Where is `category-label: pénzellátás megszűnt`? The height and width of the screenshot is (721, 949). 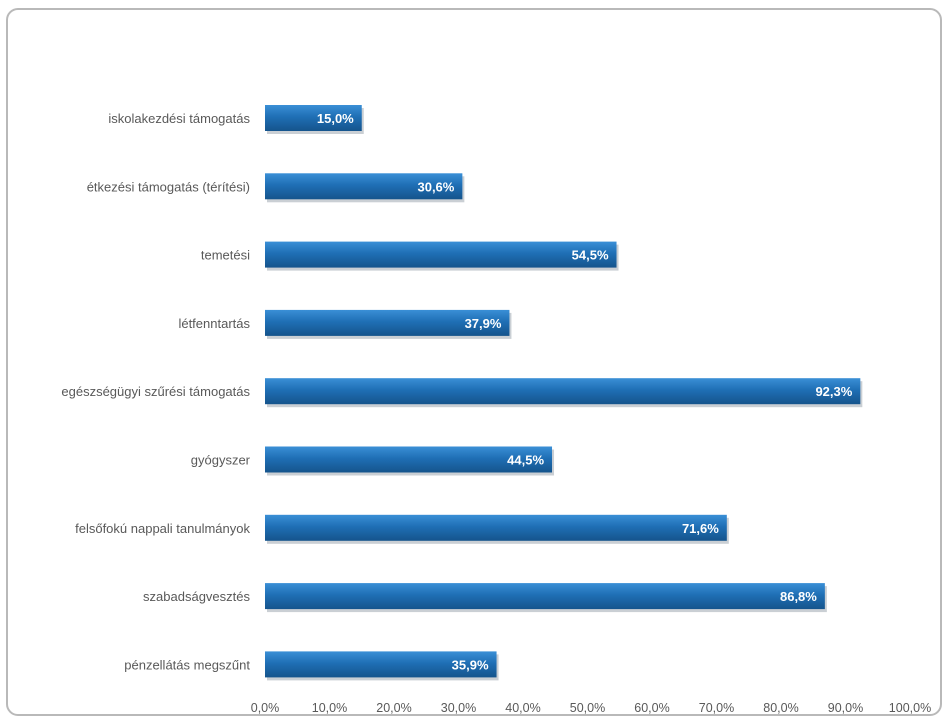
category-label: pénzellátás megszűnt is located at coordinates (187, 664).